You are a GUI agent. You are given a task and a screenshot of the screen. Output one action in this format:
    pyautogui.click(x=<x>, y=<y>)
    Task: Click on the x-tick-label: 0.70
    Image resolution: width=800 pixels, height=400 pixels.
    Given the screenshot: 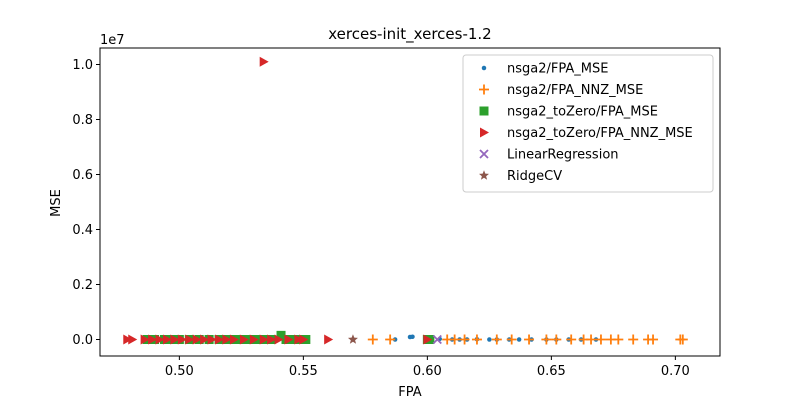 What is the action you would take?
    pyautogui.click(x=675, y=371)
    